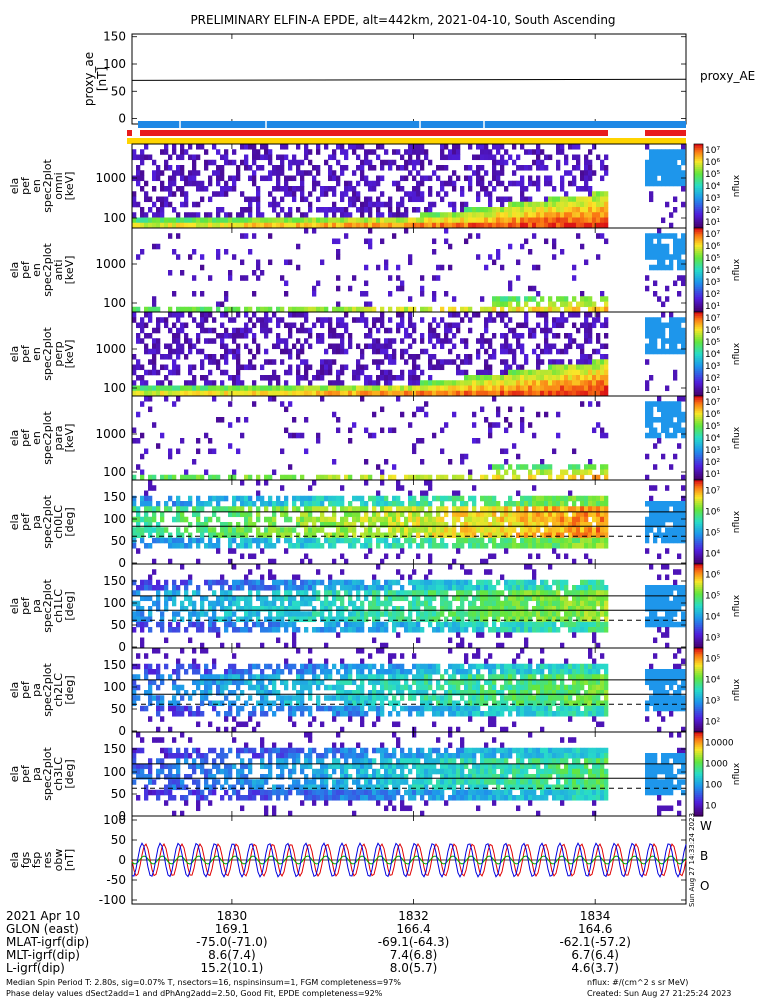 The image size is (775, 1000). What do you see at coordinates (737, 269) in the screenshot?
I see `colorbar-label: nflux` at bounding box center [737, 269].